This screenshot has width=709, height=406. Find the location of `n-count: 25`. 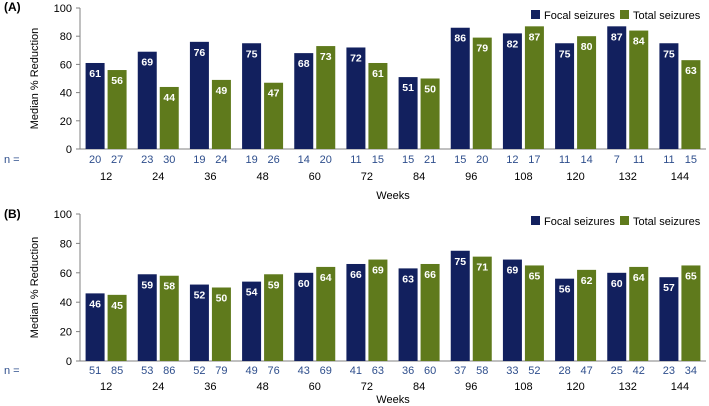

n-count: 25 is located at coordinates (617, 371).